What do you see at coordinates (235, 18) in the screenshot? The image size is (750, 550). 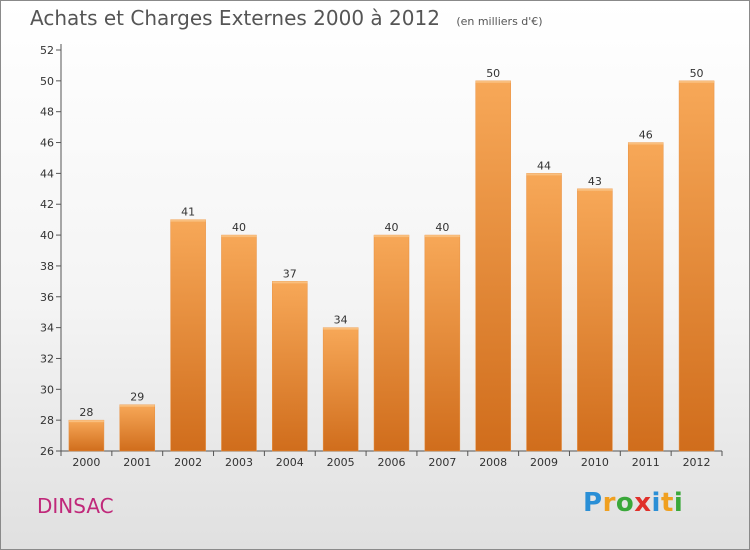 I see `chart-title-text: Achats et Charges Externes 2000 à 2012` at bounding box center [235, 18].